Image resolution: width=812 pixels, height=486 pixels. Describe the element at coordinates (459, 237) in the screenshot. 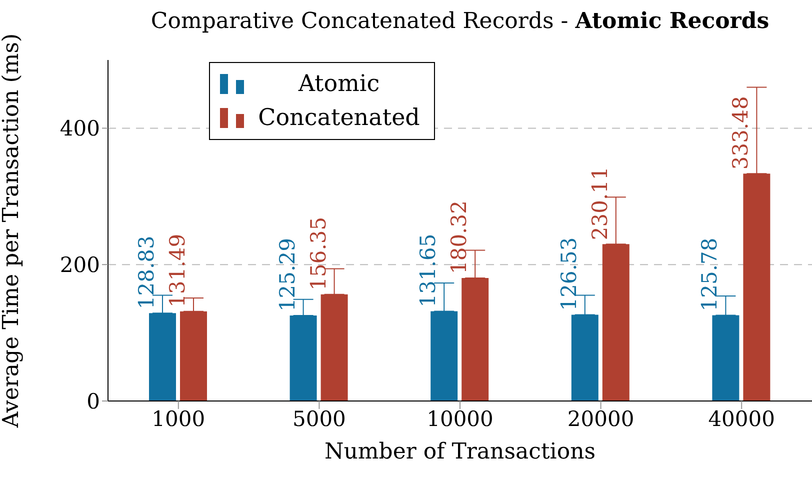

I see `data-label: 180.32` at that location.